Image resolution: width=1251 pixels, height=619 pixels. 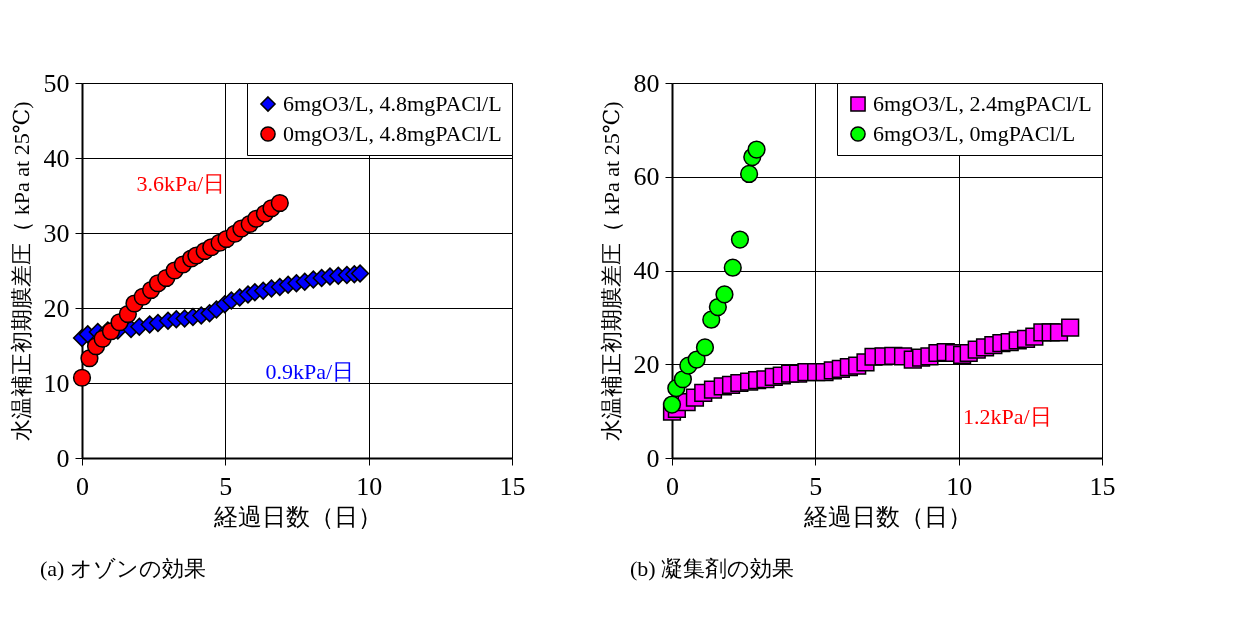 I want to click on annotation: 3.6kPa/日, so click(x=181, y=184).